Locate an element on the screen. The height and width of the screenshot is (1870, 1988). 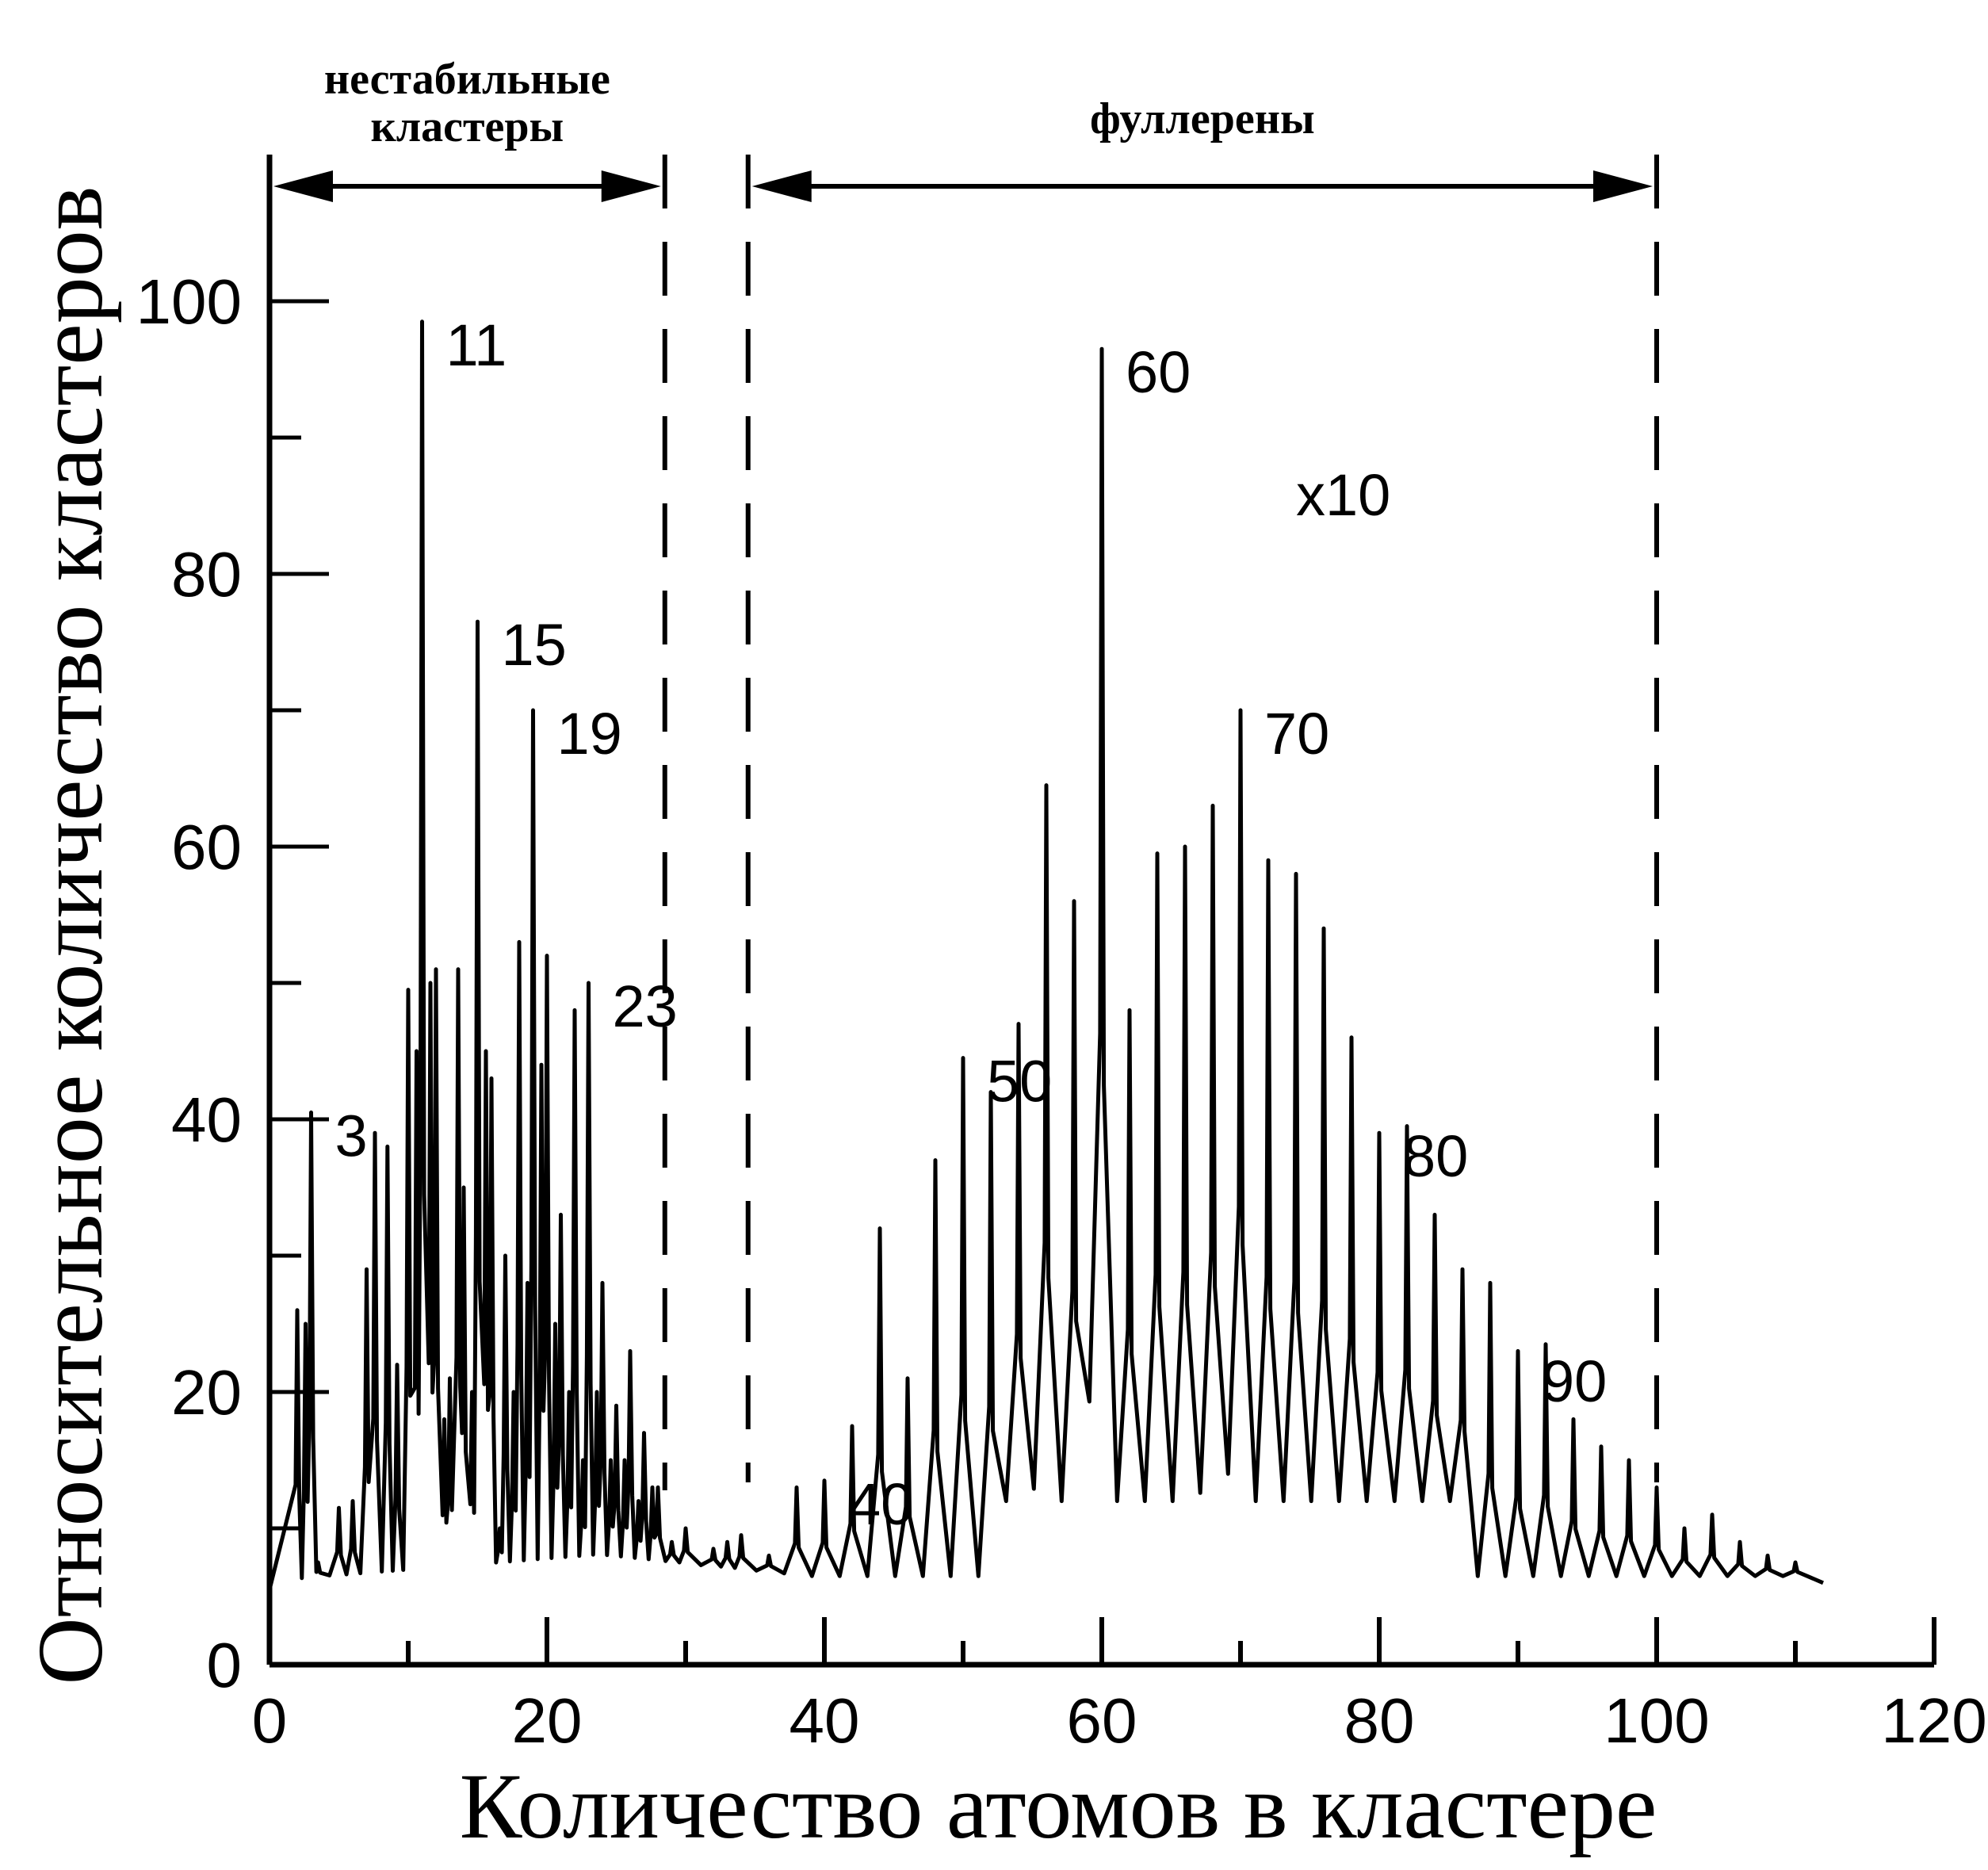
peak-label: 40 is located at coordinates (880, 1504).